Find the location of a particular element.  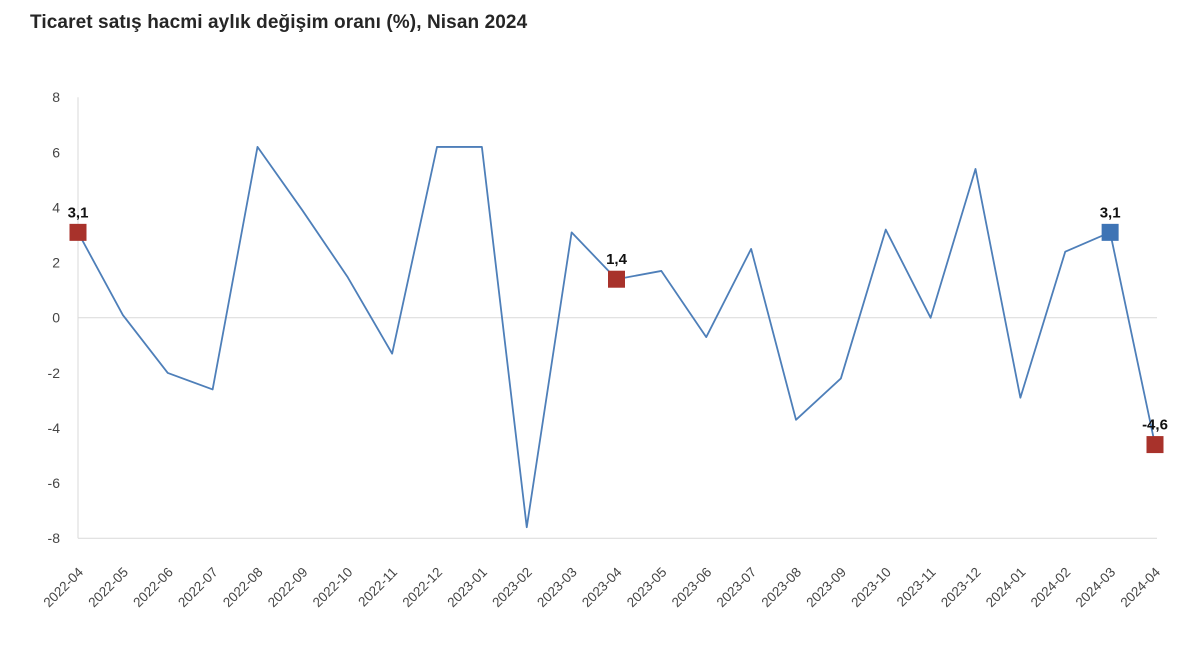

data-point-label: -4,6 is located at coordinates (1155, 425).